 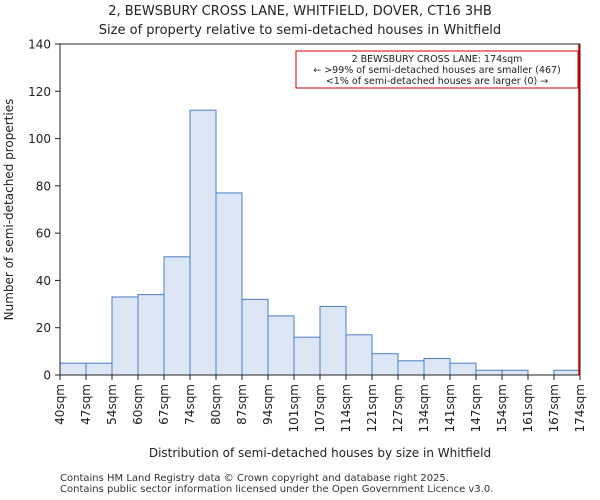 What do you see at coordinates (528, 408) in the screenshot?
I see `x-tick-label: 161sqm` at bounding box center [528, 408].